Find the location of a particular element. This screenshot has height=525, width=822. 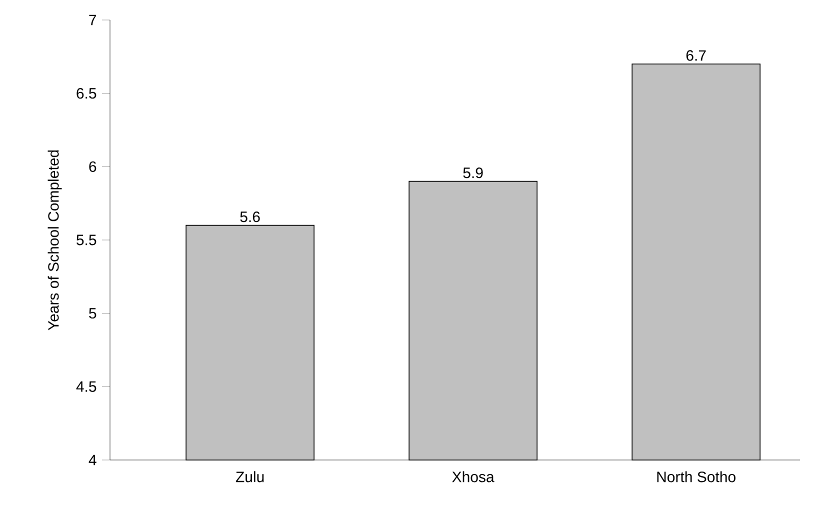

y-tick-label: 5 is located at coordinates (92, 313).